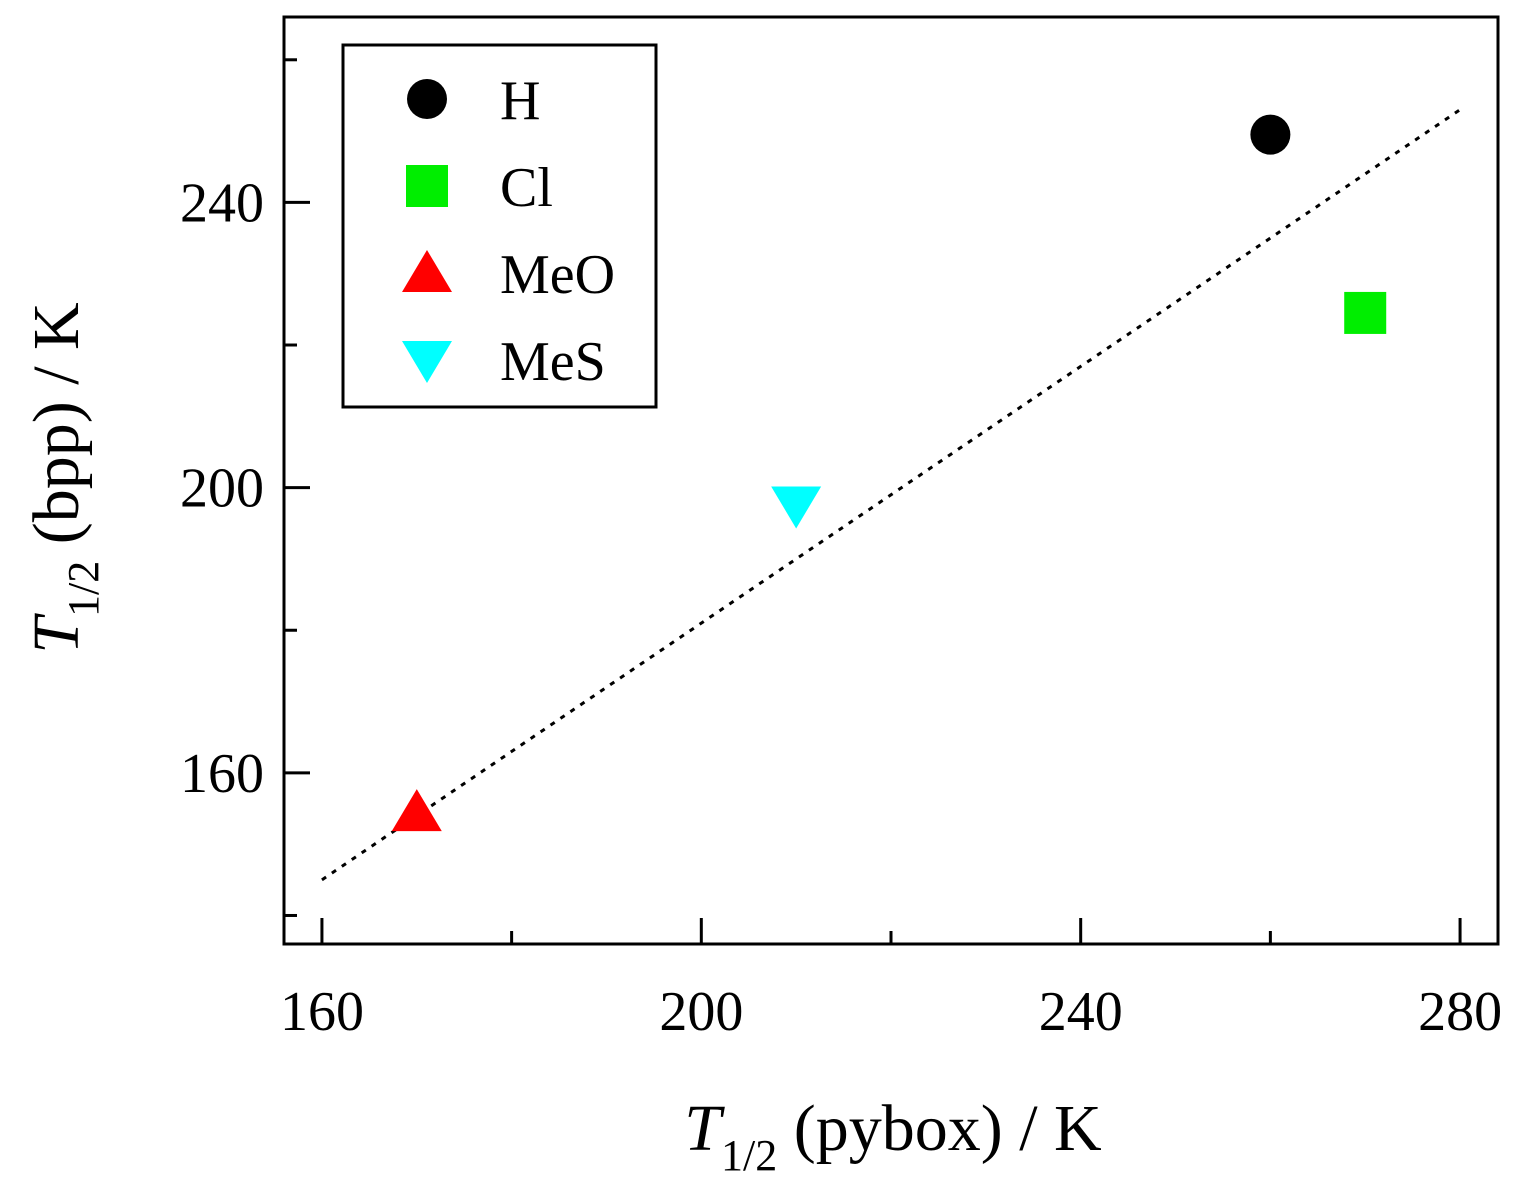  Describe the element at coordinates (1270, 134) in the screenshot. I see `data-point-h` at that location.